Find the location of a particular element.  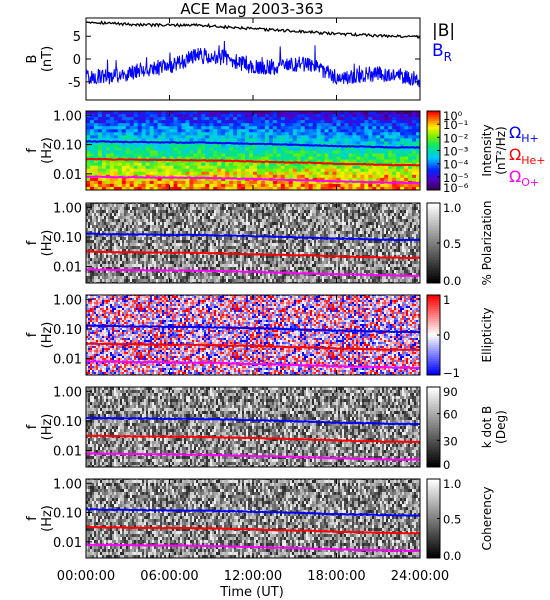

spectrogram-panel-3: 1.00 0.10 0.01 f (Hz) 1 0 −1 Ellipticity is located at coordinates (259, 336).